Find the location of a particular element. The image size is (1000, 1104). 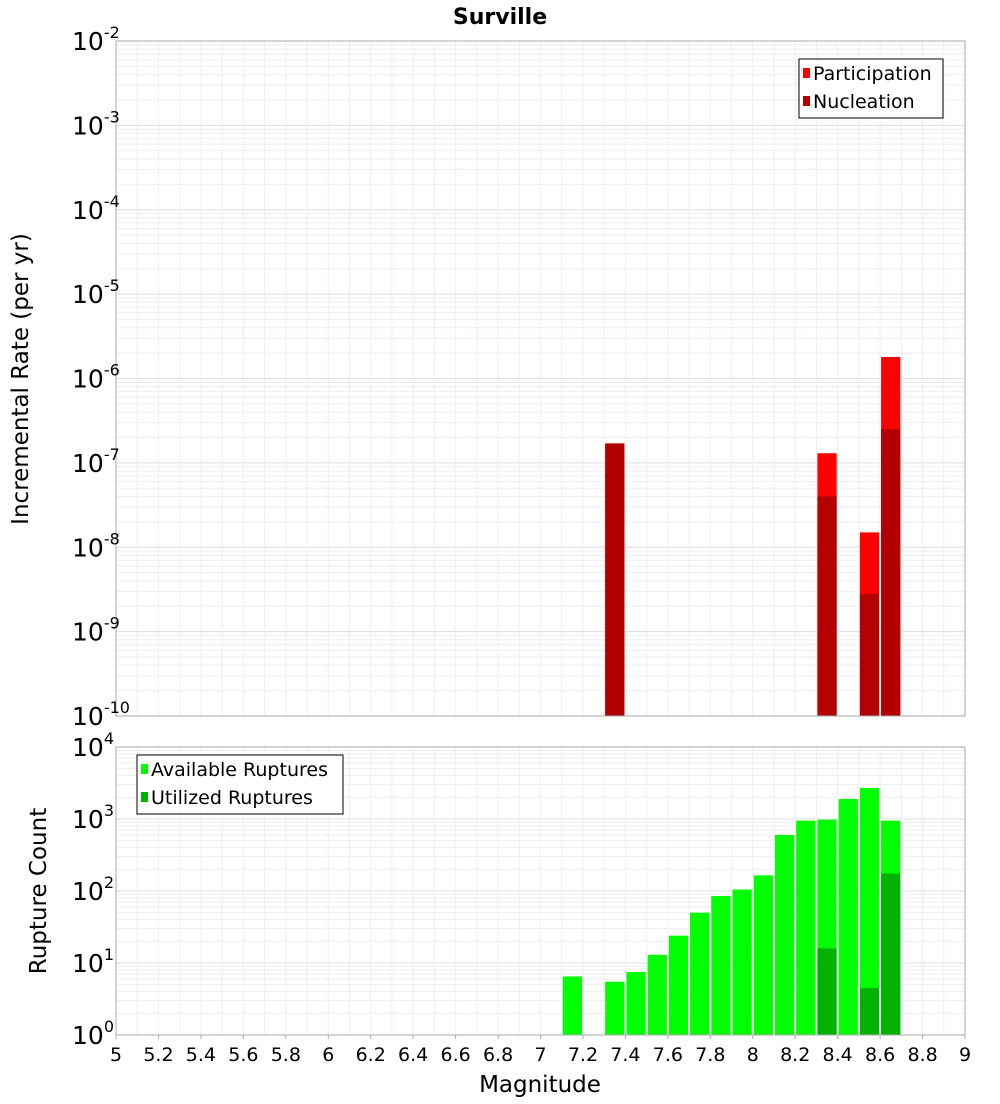

legend-label: Utilized Ruptures is located at coordinates (232, 798).